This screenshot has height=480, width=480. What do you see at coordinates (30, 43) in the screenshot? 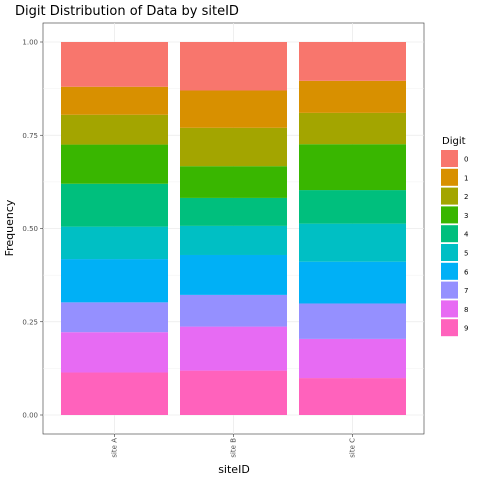
I see `y-tick-label: 1.00` at bounding box center [30, 43].